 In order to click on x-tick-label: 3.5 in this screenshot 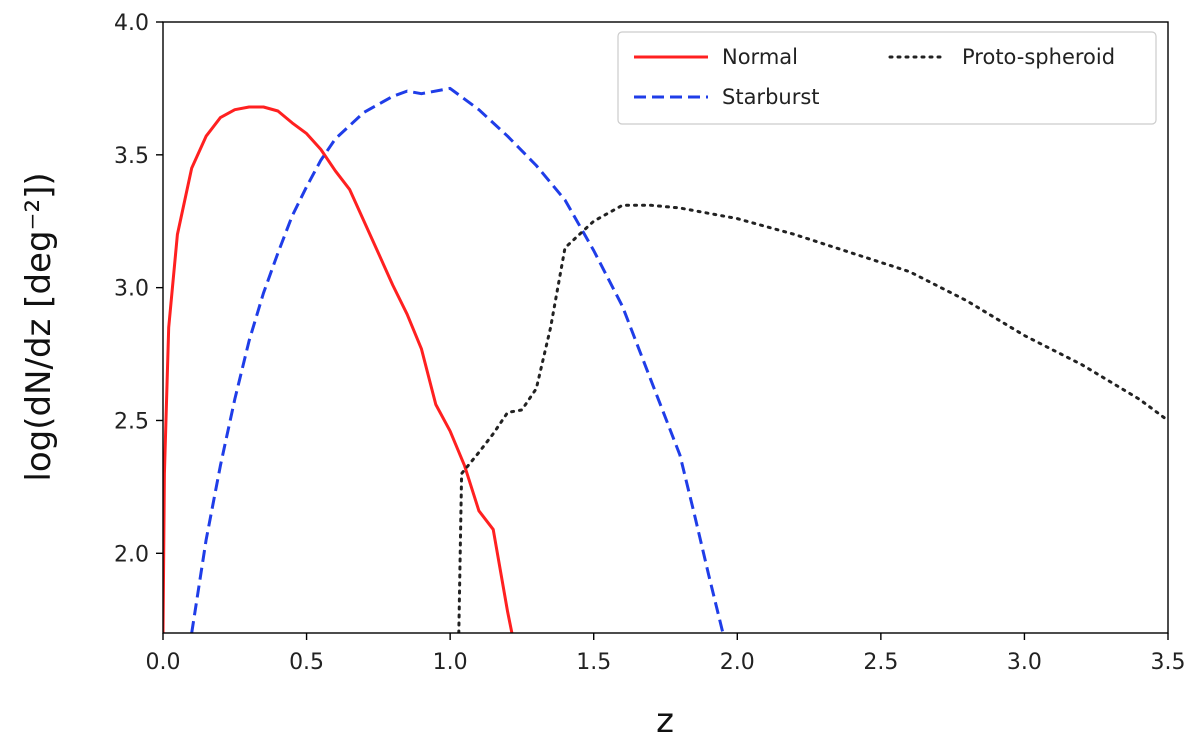, I will do `click(1168, 662)`.